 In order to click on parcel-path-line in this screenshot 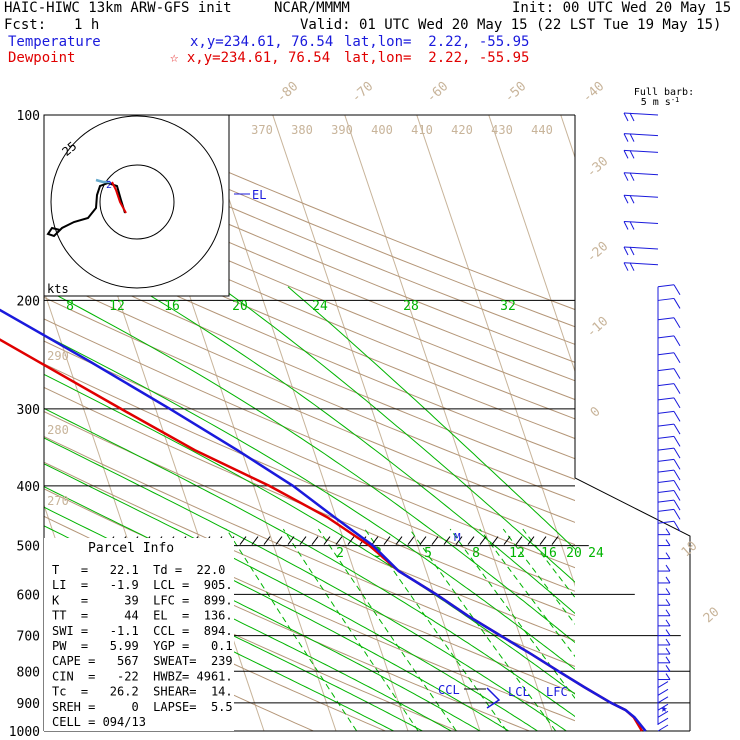, I will do `click(493, 698)`.